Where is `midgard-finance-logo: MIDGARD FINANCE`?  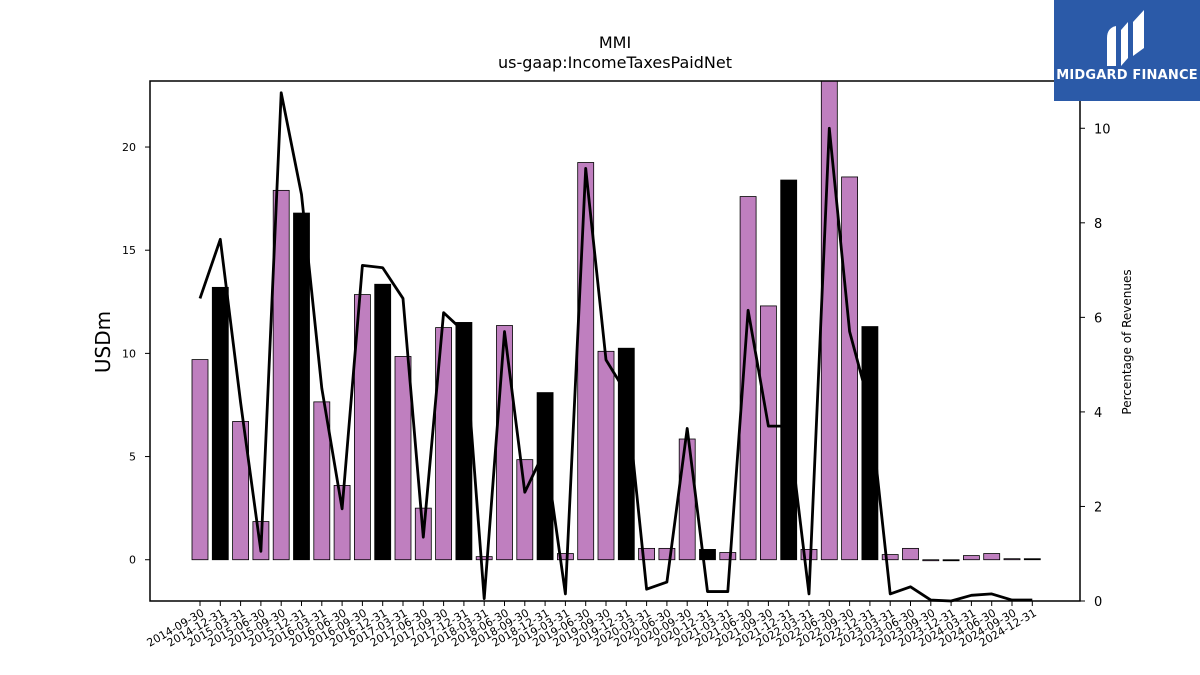
midgard-finance-logo: MIDGARD FINANCE is located at coordinates (1127, 50).